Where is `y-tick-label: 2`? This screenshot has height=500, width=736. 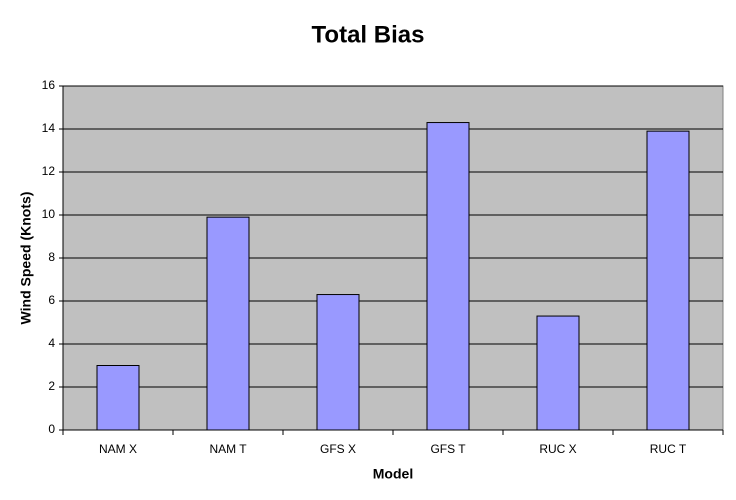
y-tick-label: 2 is located at coordinates (51, 386).